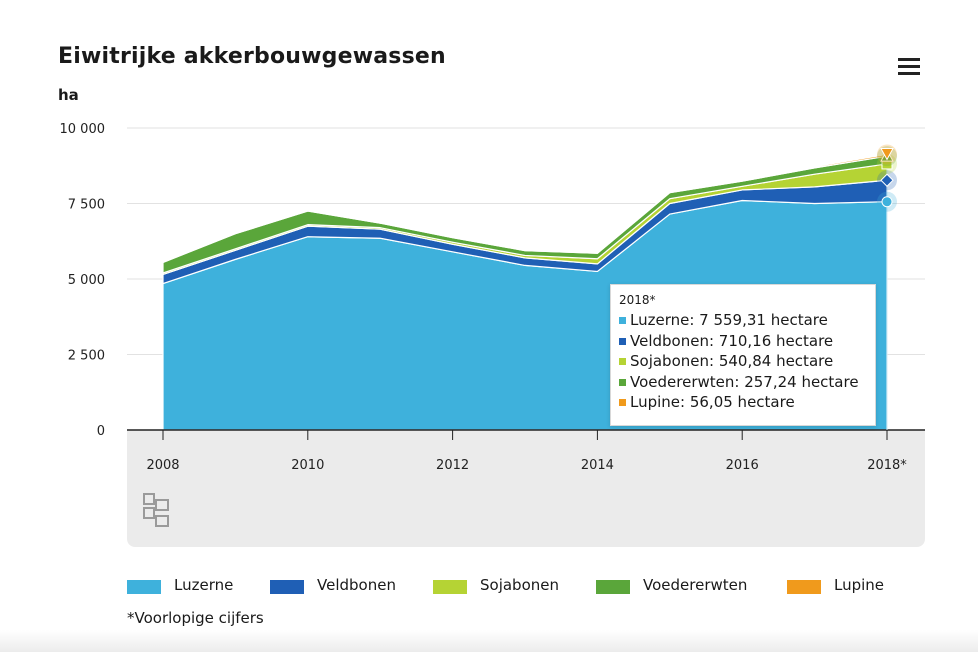 The width and height of the screenshot is (978, 652). I want to click on x-tick-label: 2008, so click(162, 465).